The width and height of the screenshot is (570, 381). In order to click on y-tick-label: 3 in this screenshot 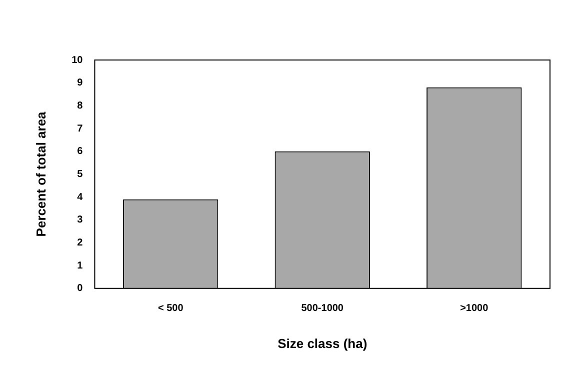, I will do `click(80, 220)`.